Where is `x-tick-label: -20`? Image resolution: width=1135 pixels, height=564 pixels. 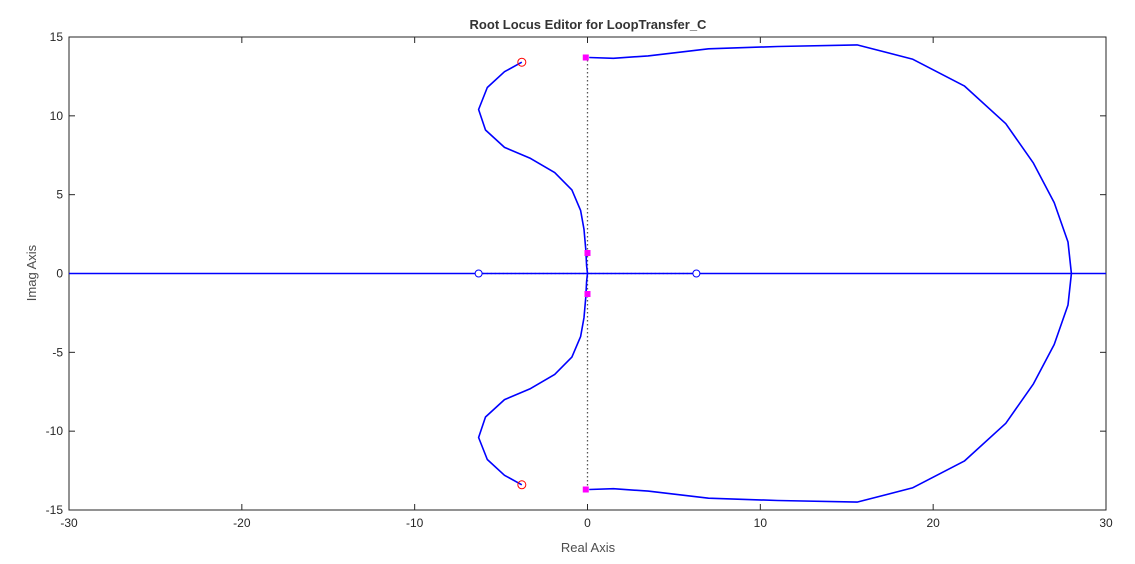 x-tick-label: -20 is located at coordinates (242, 523).